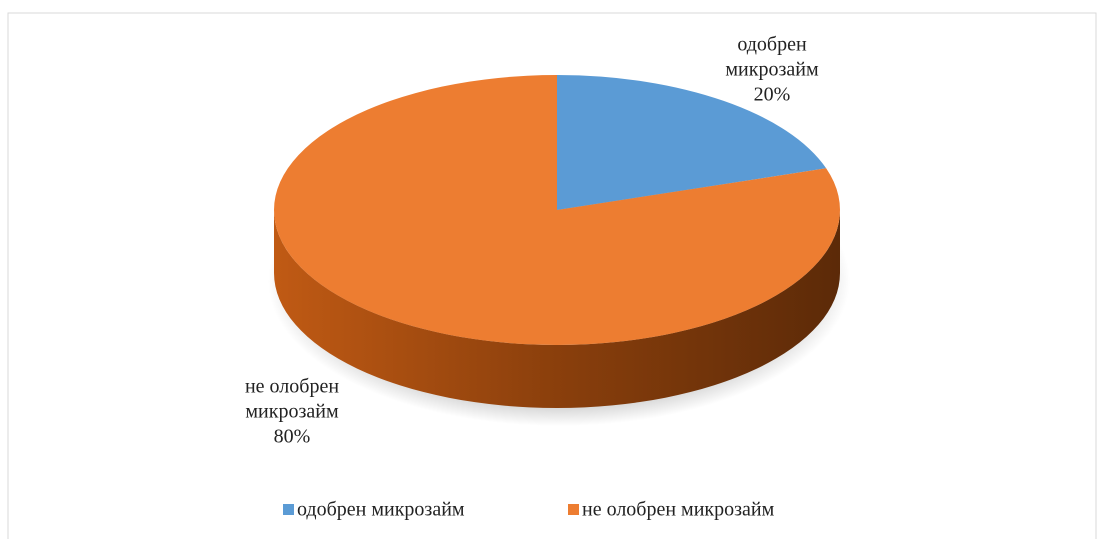 The width and height of the screenshot is (1099, 539). Describe the element at coordinates (772, 94) in the screenshot. I see `data-label-value: 20%` at that location.